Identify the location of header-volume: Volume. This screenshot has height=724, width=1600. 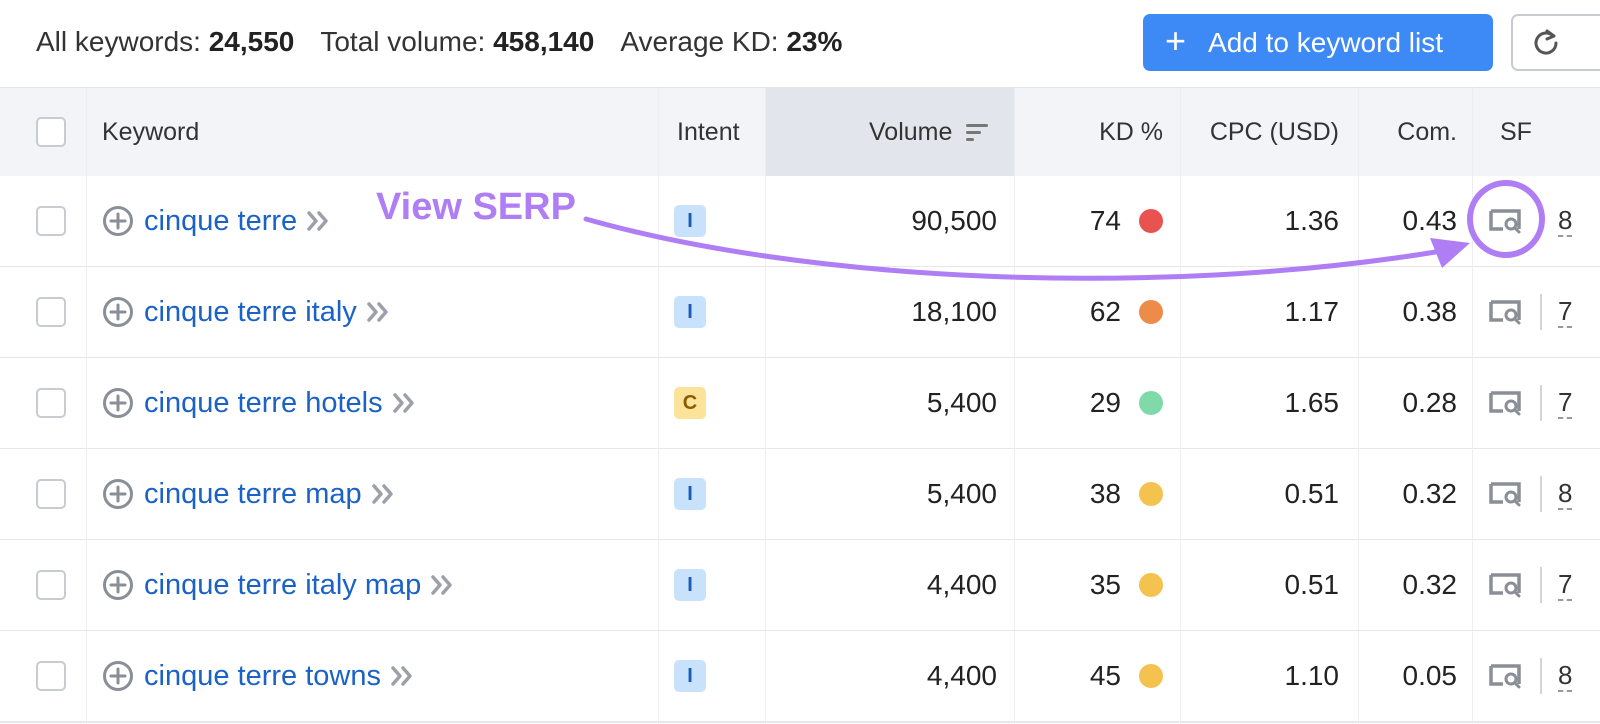
(930, 132).